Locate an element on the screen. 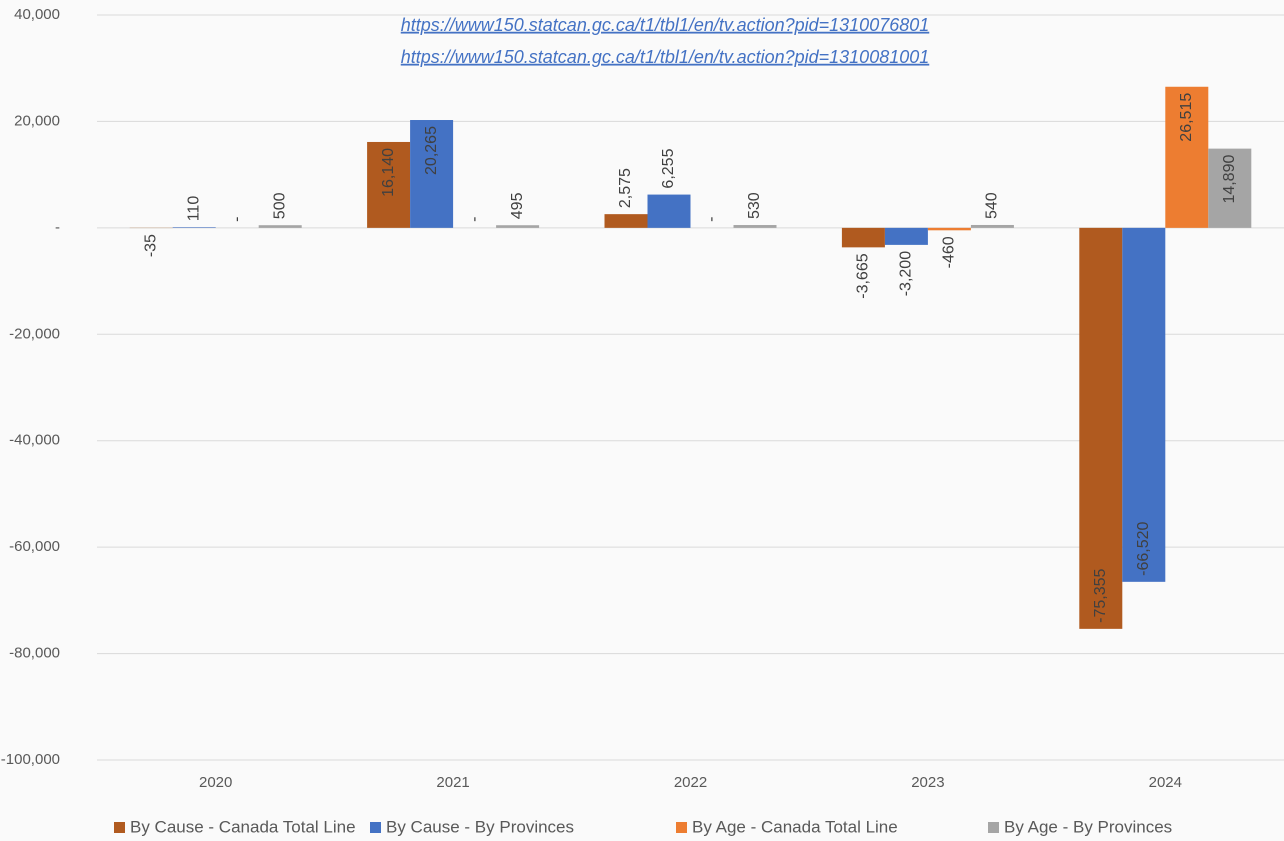 Image resolution: width=1284 pixels, height=841 pixels. data-label: -35 is located at coordinates (150, 245).